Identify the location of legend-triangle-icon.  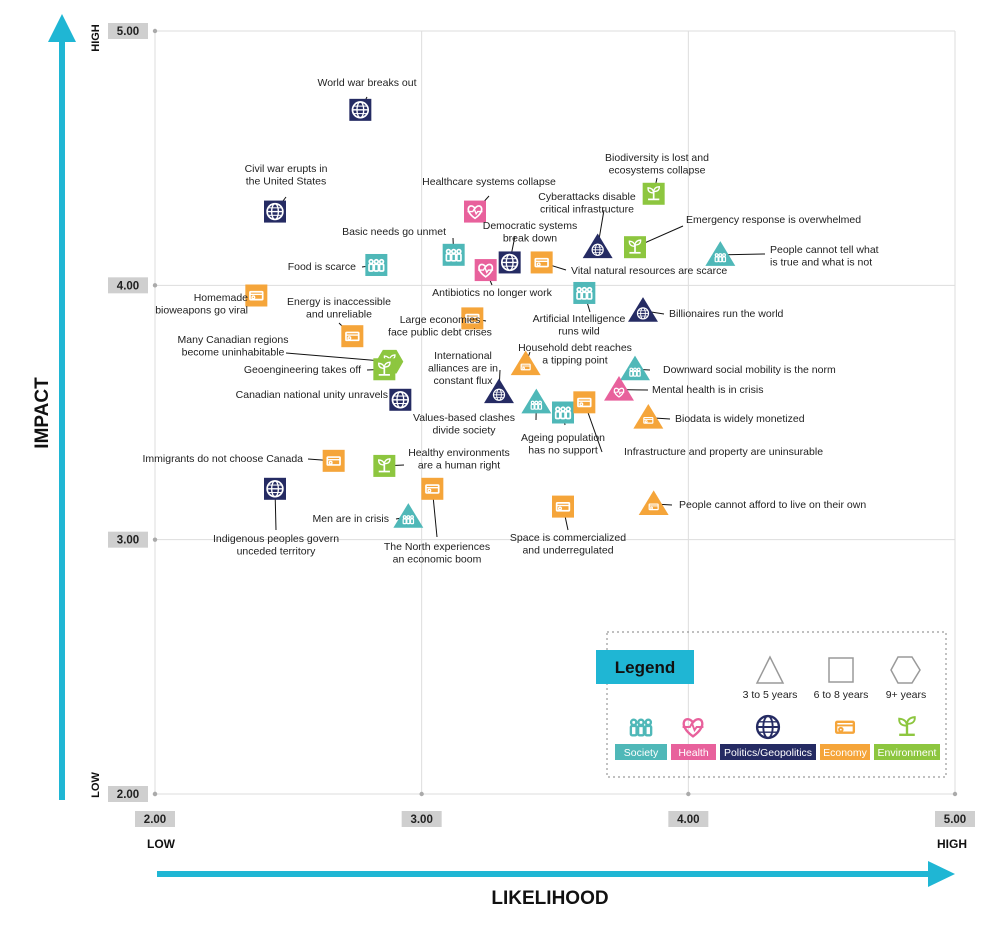
(770, 669).